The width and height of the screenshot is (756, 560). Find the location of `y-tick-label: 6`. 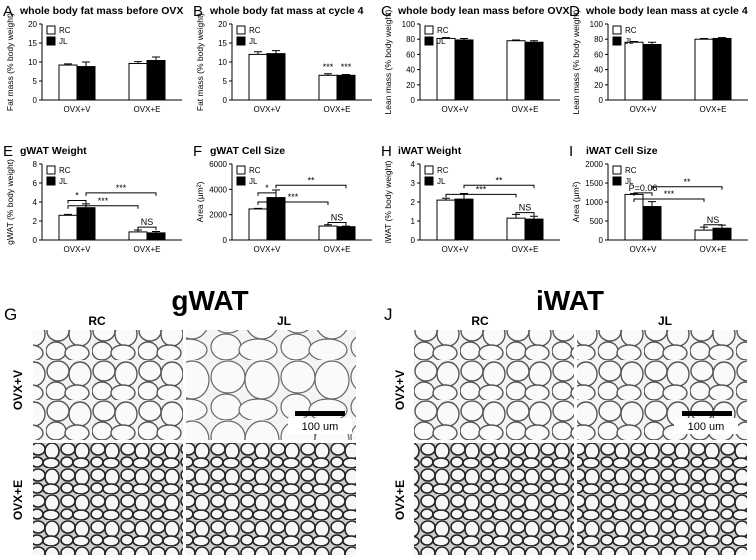

y-tick-label: 6 is located at coordinates (35, 183).